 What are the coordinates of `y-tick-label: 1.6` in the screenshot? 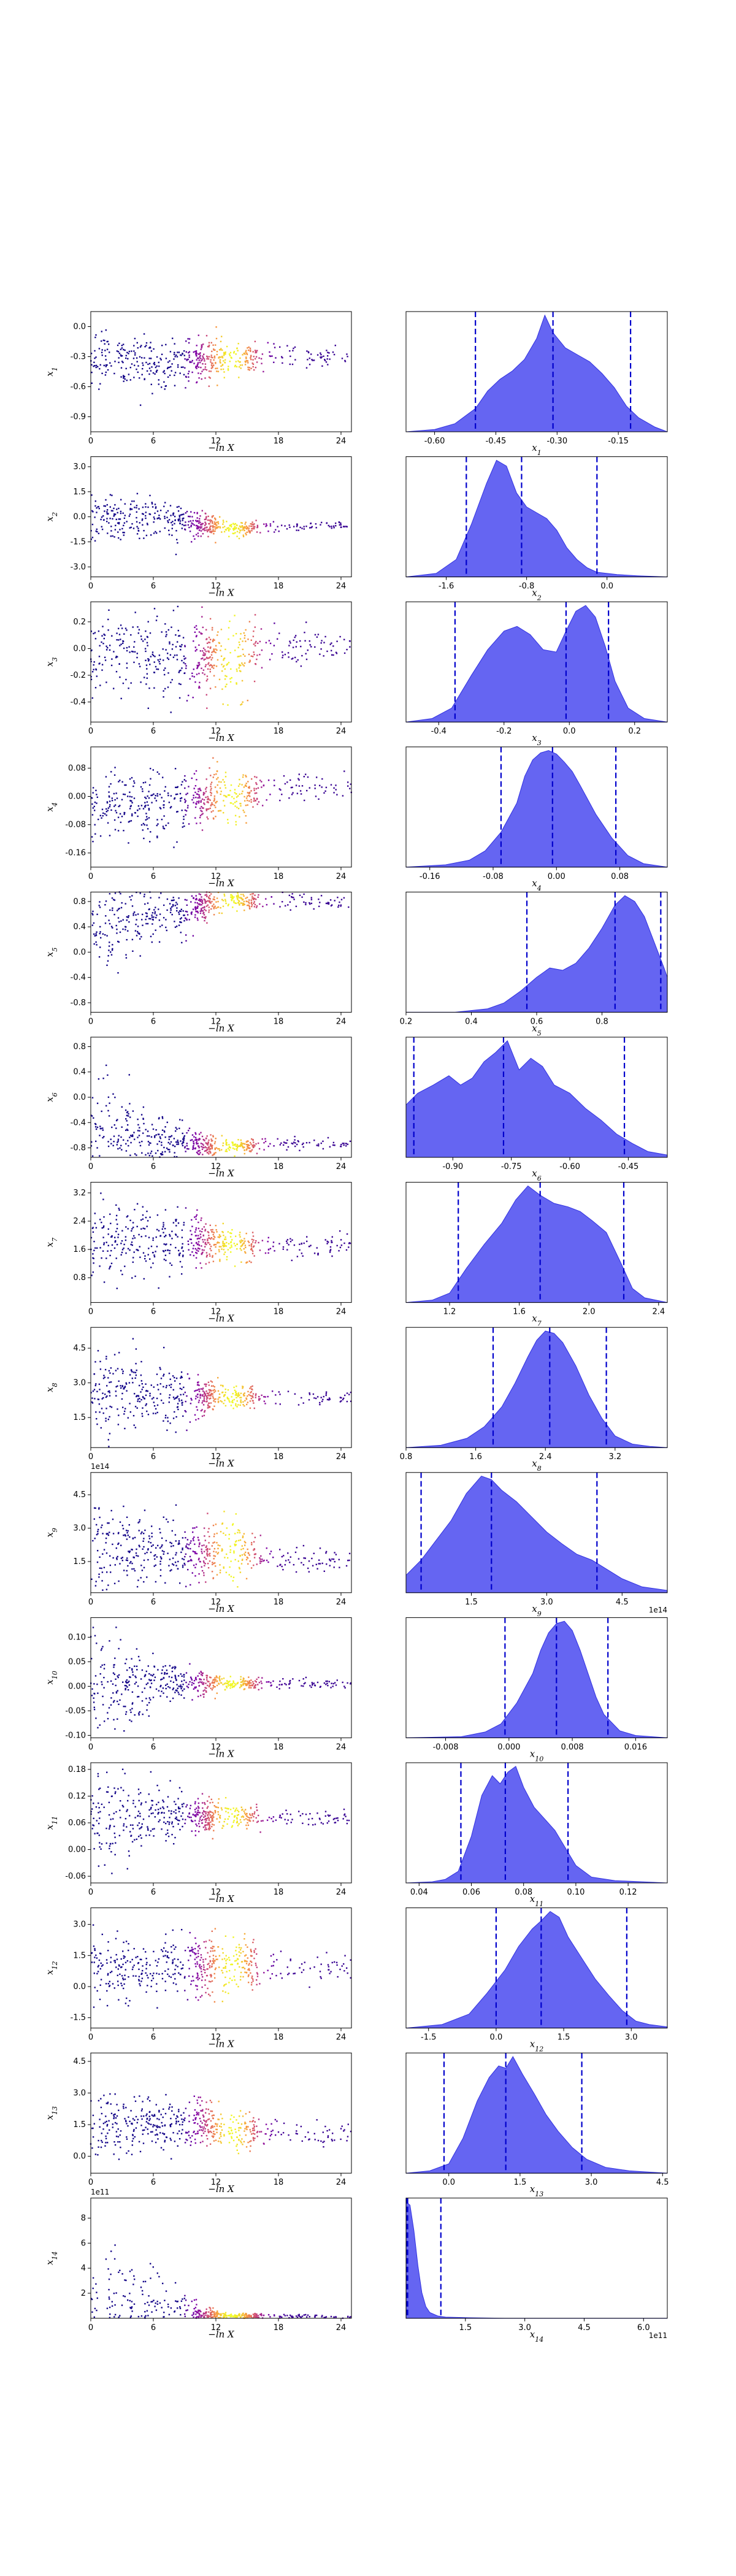 It's located at (79, 1249).